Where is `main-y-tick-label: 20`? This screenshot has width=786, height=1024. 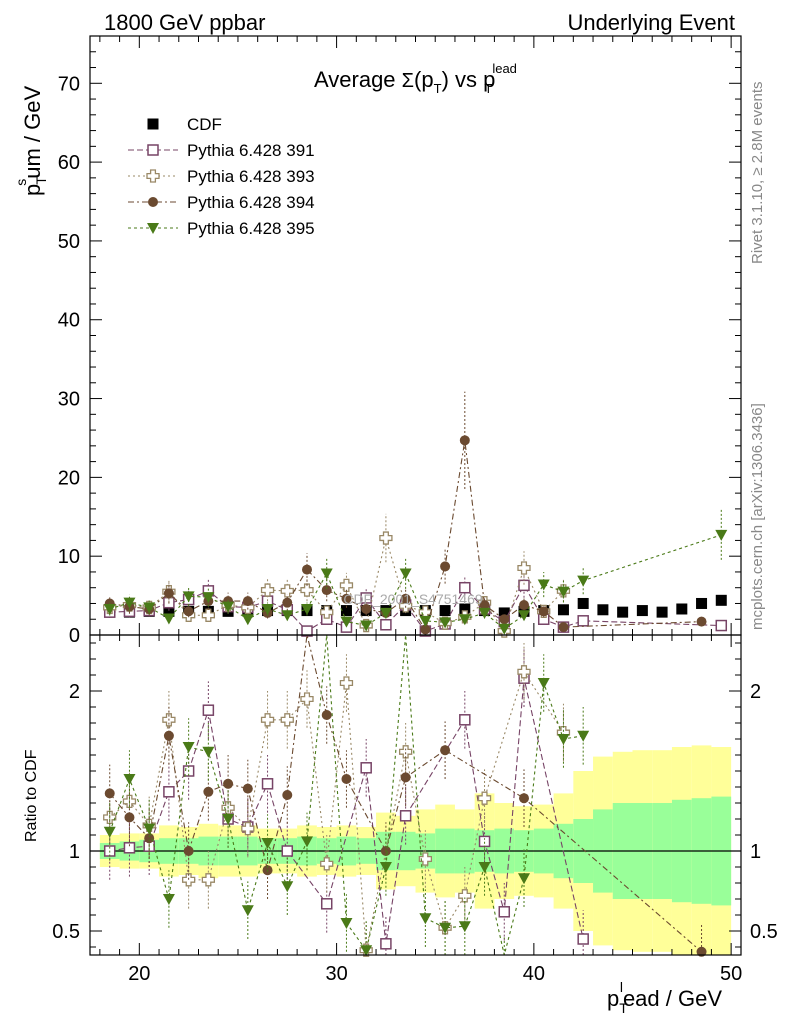
main-y-tick-label: 20 is located at coordinates (69, 478).